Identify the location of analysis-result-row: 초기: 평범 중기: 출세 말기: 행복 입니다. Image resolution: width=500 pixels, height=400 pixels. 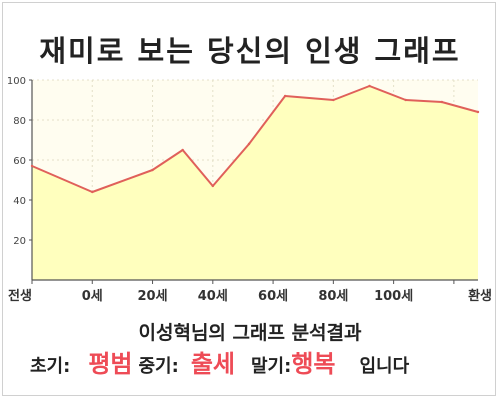
(219, 364).